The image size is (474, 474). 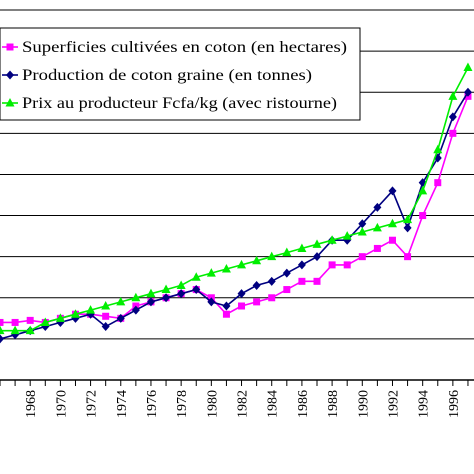 I want to click on x-tick-label: 1994, so click(x=424, y=404).